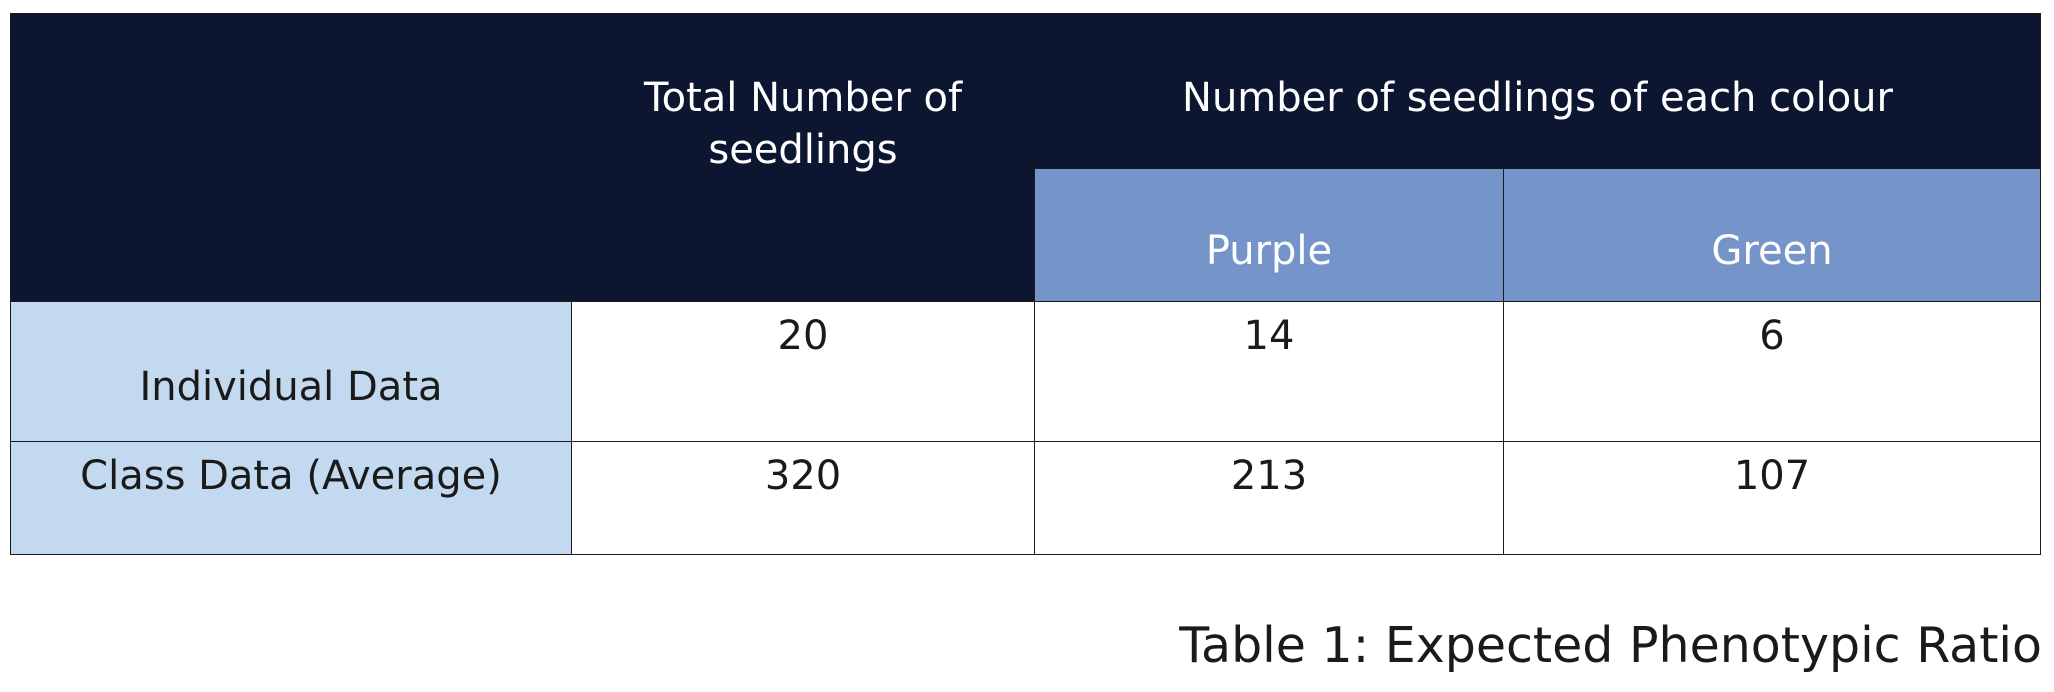 The image size is (2054, 692). I want to click on header-purple-label: Purple, so click(1269, 251).